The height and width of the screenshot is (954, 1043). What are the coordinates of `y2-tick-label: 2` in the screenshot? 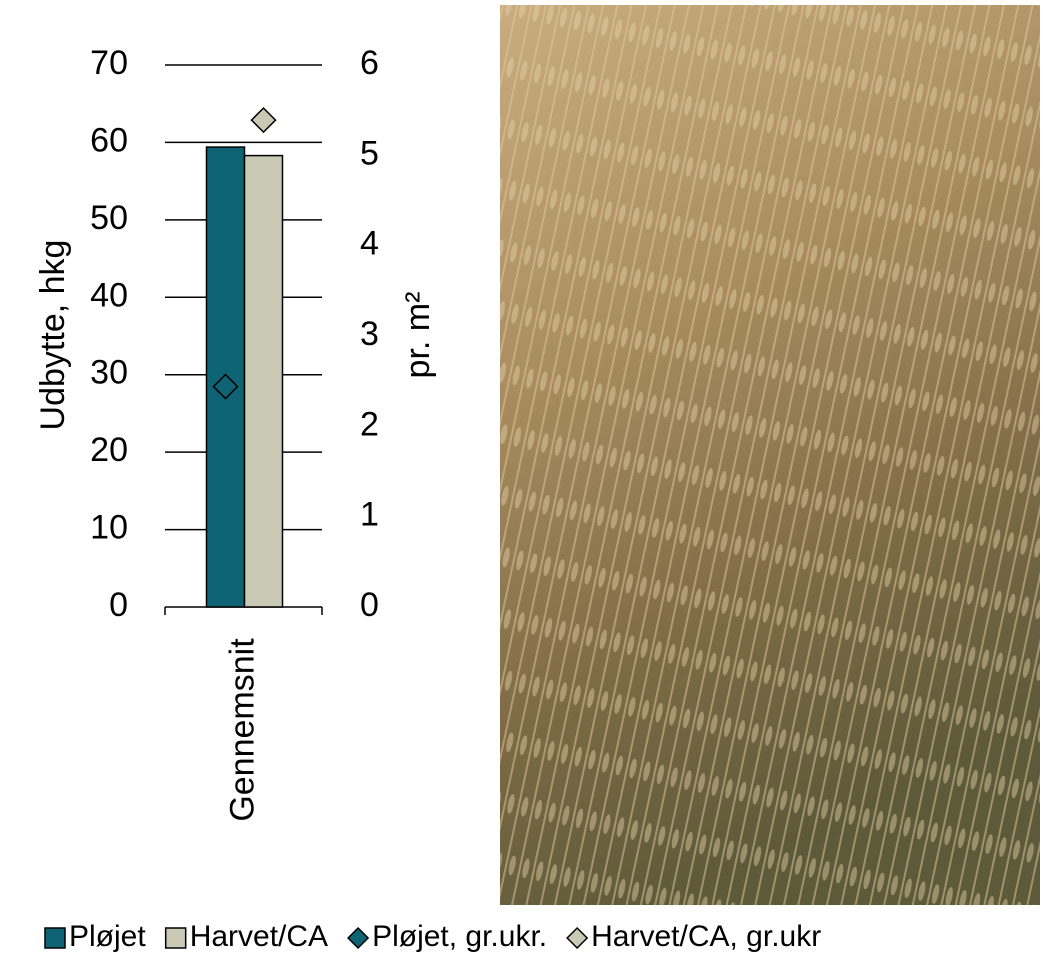 It's located at (369, 424).